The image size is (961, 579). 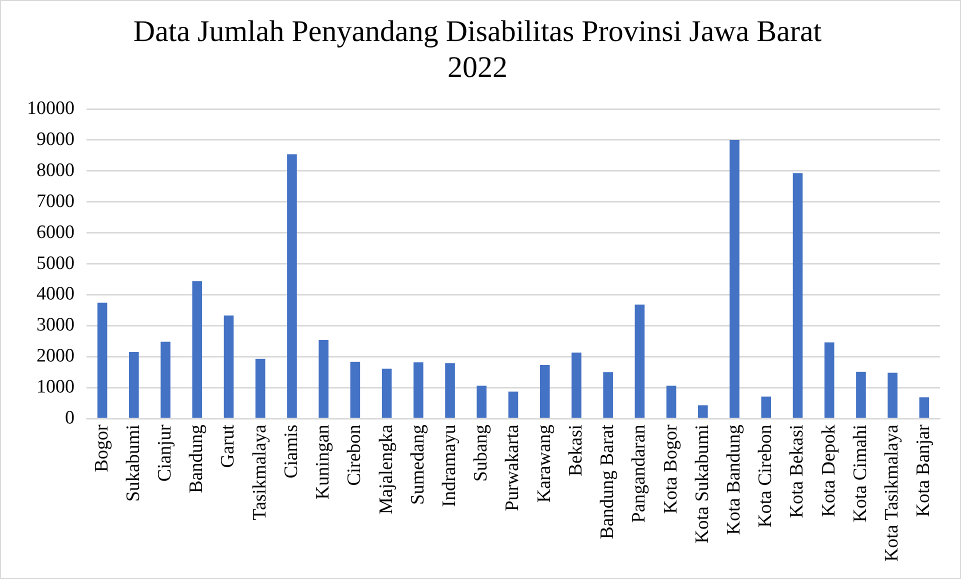 I want to click on x-tick-label: Cianjur, so click(x=165, y=453).